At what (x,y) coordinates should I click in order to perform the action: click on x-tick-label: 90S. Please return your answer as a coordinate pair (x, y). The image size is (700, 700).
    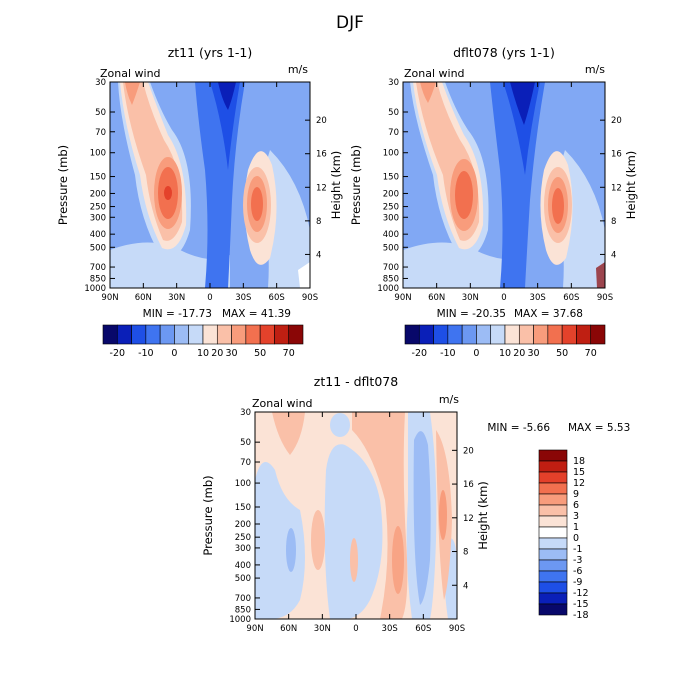
    Looking at the image, I should click on (457, 629).